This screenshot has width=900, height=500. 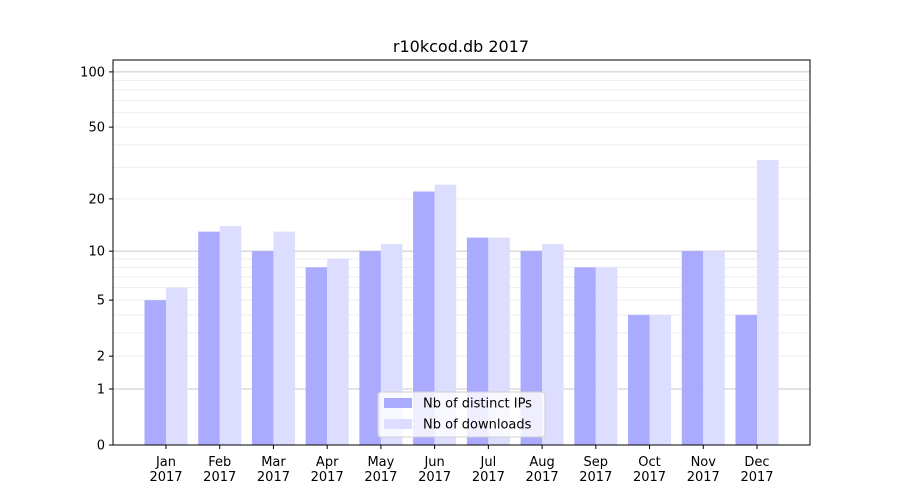 I want to click on legend-box, so click(x=461, y=414).